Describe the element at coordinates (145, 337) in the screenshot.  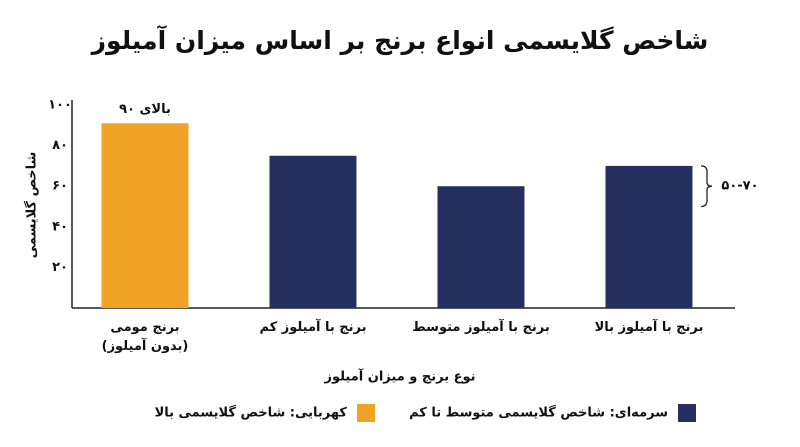
I see `x-tick-label: برنج مومی (بدون آمیلوز)` at that location.